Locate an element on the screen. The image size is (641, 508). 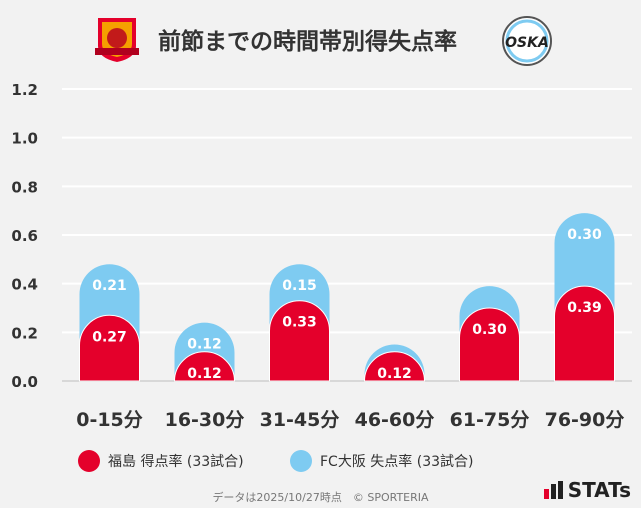
x-tick-label: 61-75分 is located at coordinates (490, 420).